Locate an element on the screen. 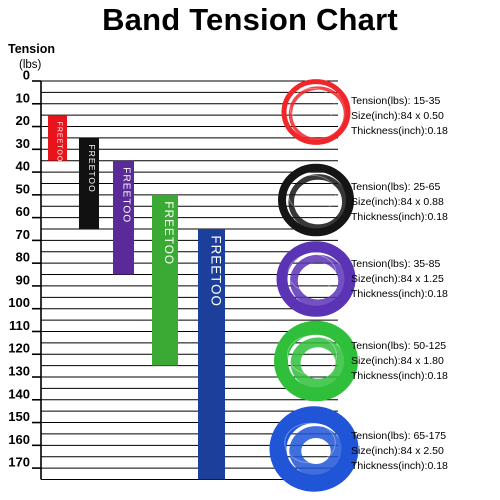 The height and width of the screenshot is (500, 500). band-tension: Tension(lbs): 25-65 is located at coordinates (396, 187).